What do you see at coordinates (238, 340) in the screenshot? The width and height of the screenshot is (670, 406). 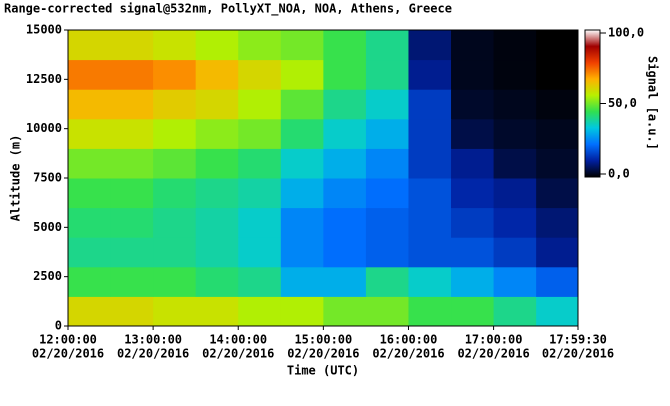 I see `x-tick-label: 14:00:00` at bounding box center [238, 340].